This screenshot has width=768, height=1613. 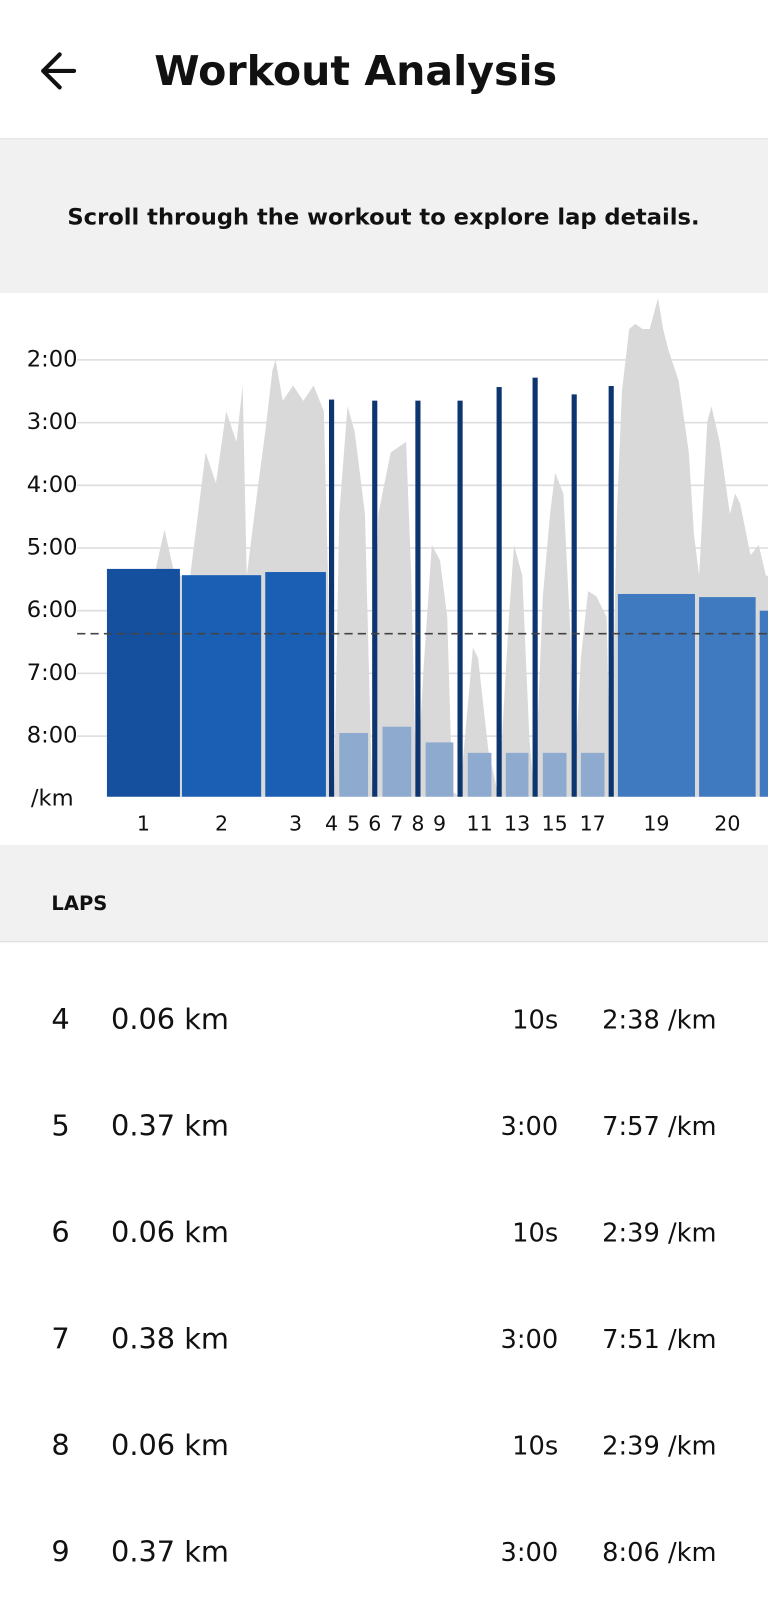 I want to click on x-tick-label: 2, so click(x=221, y=823).